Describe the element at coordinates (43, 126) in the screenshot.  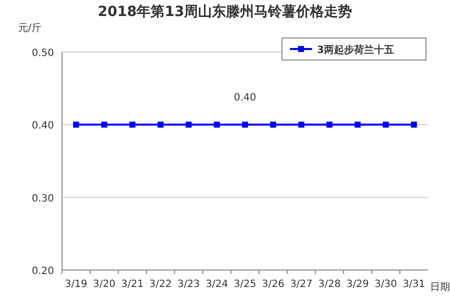
I see `y-tick-label: 0.40` at that location.